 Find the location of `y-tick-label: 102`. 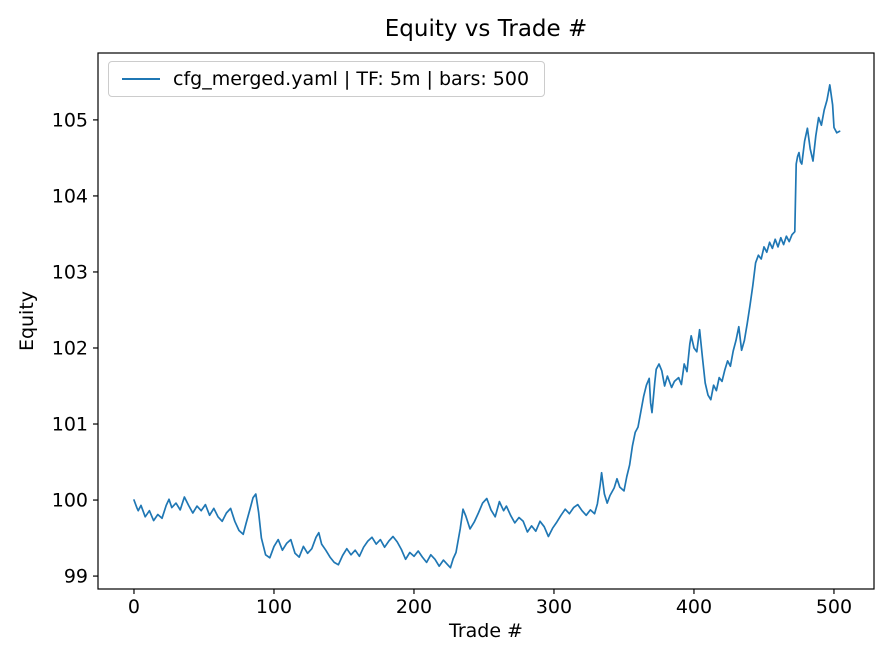

y-tick-label: 102 is located at coordinates (70, 348).